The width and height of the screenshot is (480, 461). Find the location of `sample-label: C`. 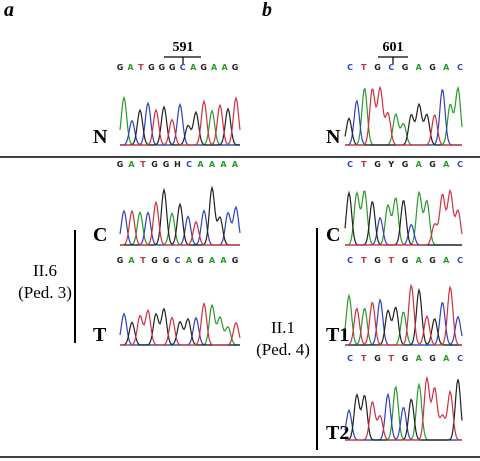

sample-label: C is located at coordinates (333, 235).